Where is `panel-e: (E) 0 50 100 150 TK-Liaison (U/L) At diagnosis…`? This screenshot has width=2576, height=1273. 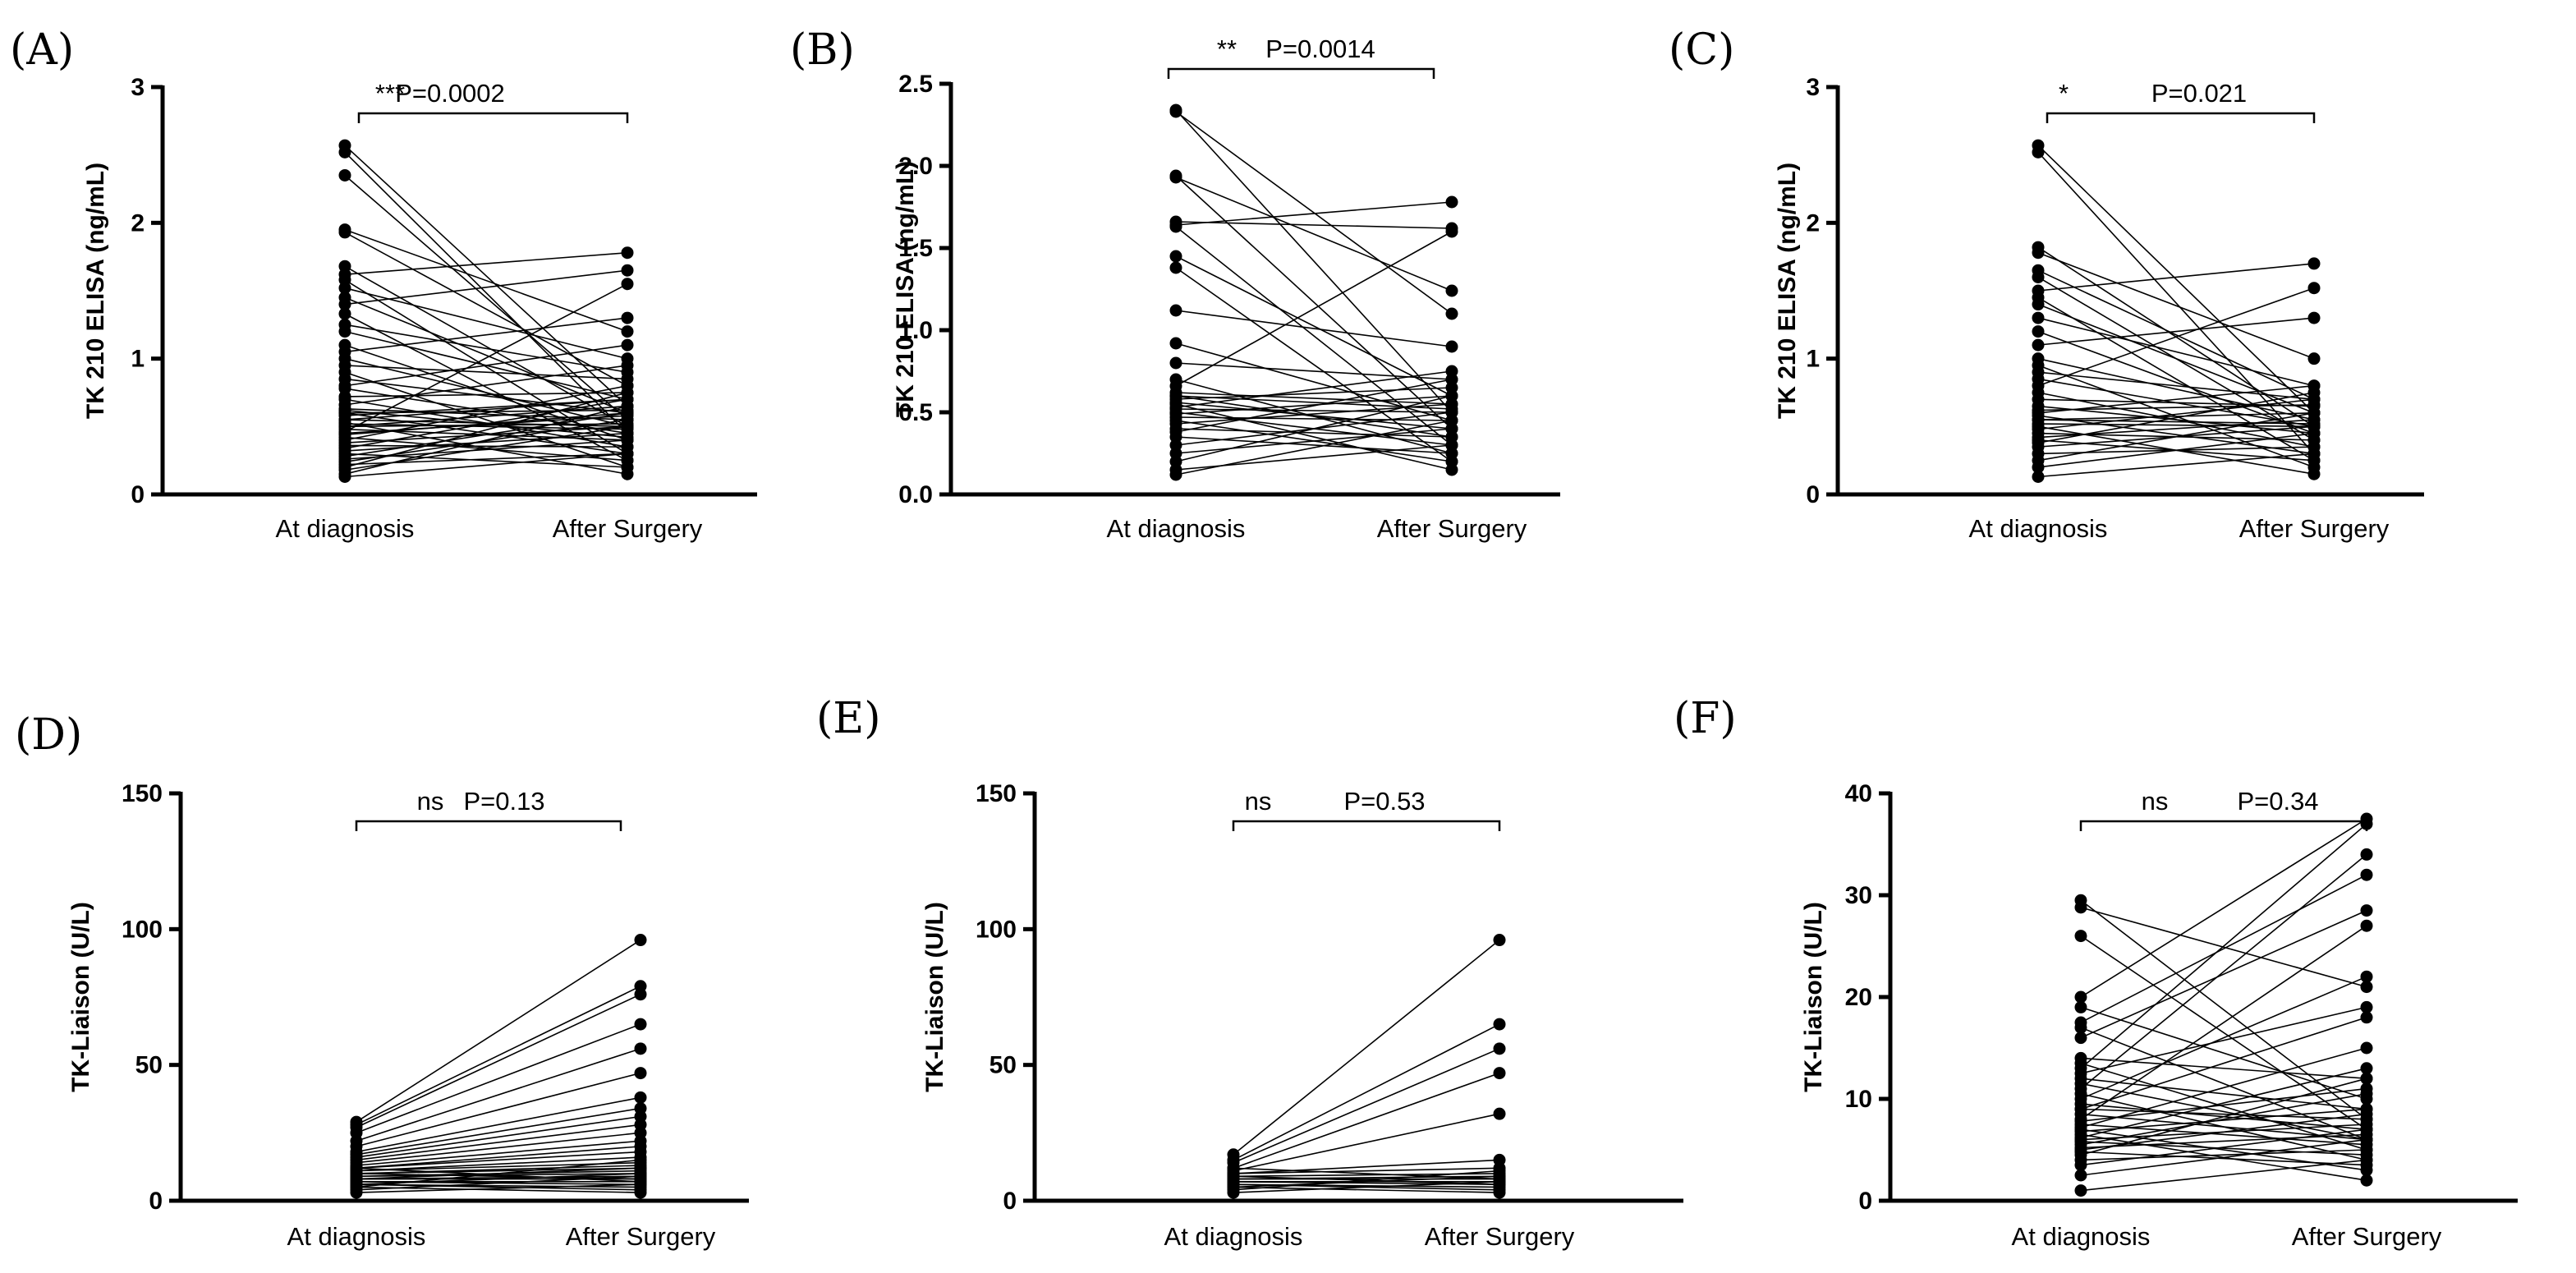 panel-e: (E) 0 50 100 150 TK-Liaison (U/L) At diagnosis… is located at coordinates (1249, 972).